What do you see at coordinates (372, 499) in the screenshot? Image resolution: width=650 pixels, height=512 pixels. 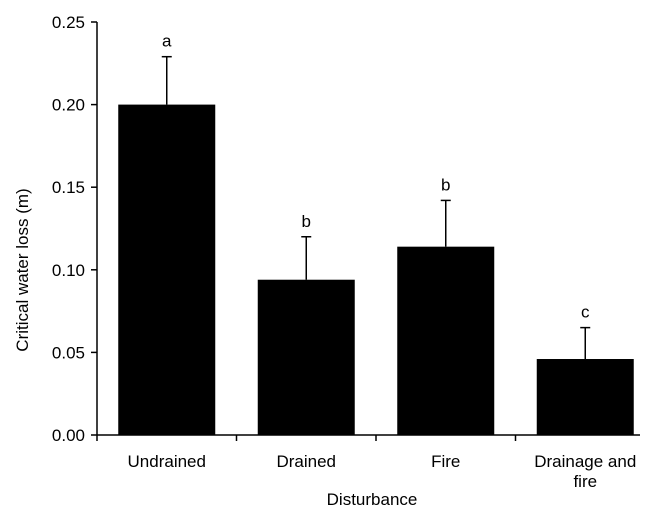 I see `x-axis-title: Disturbance` at bounding box center [372, 499].